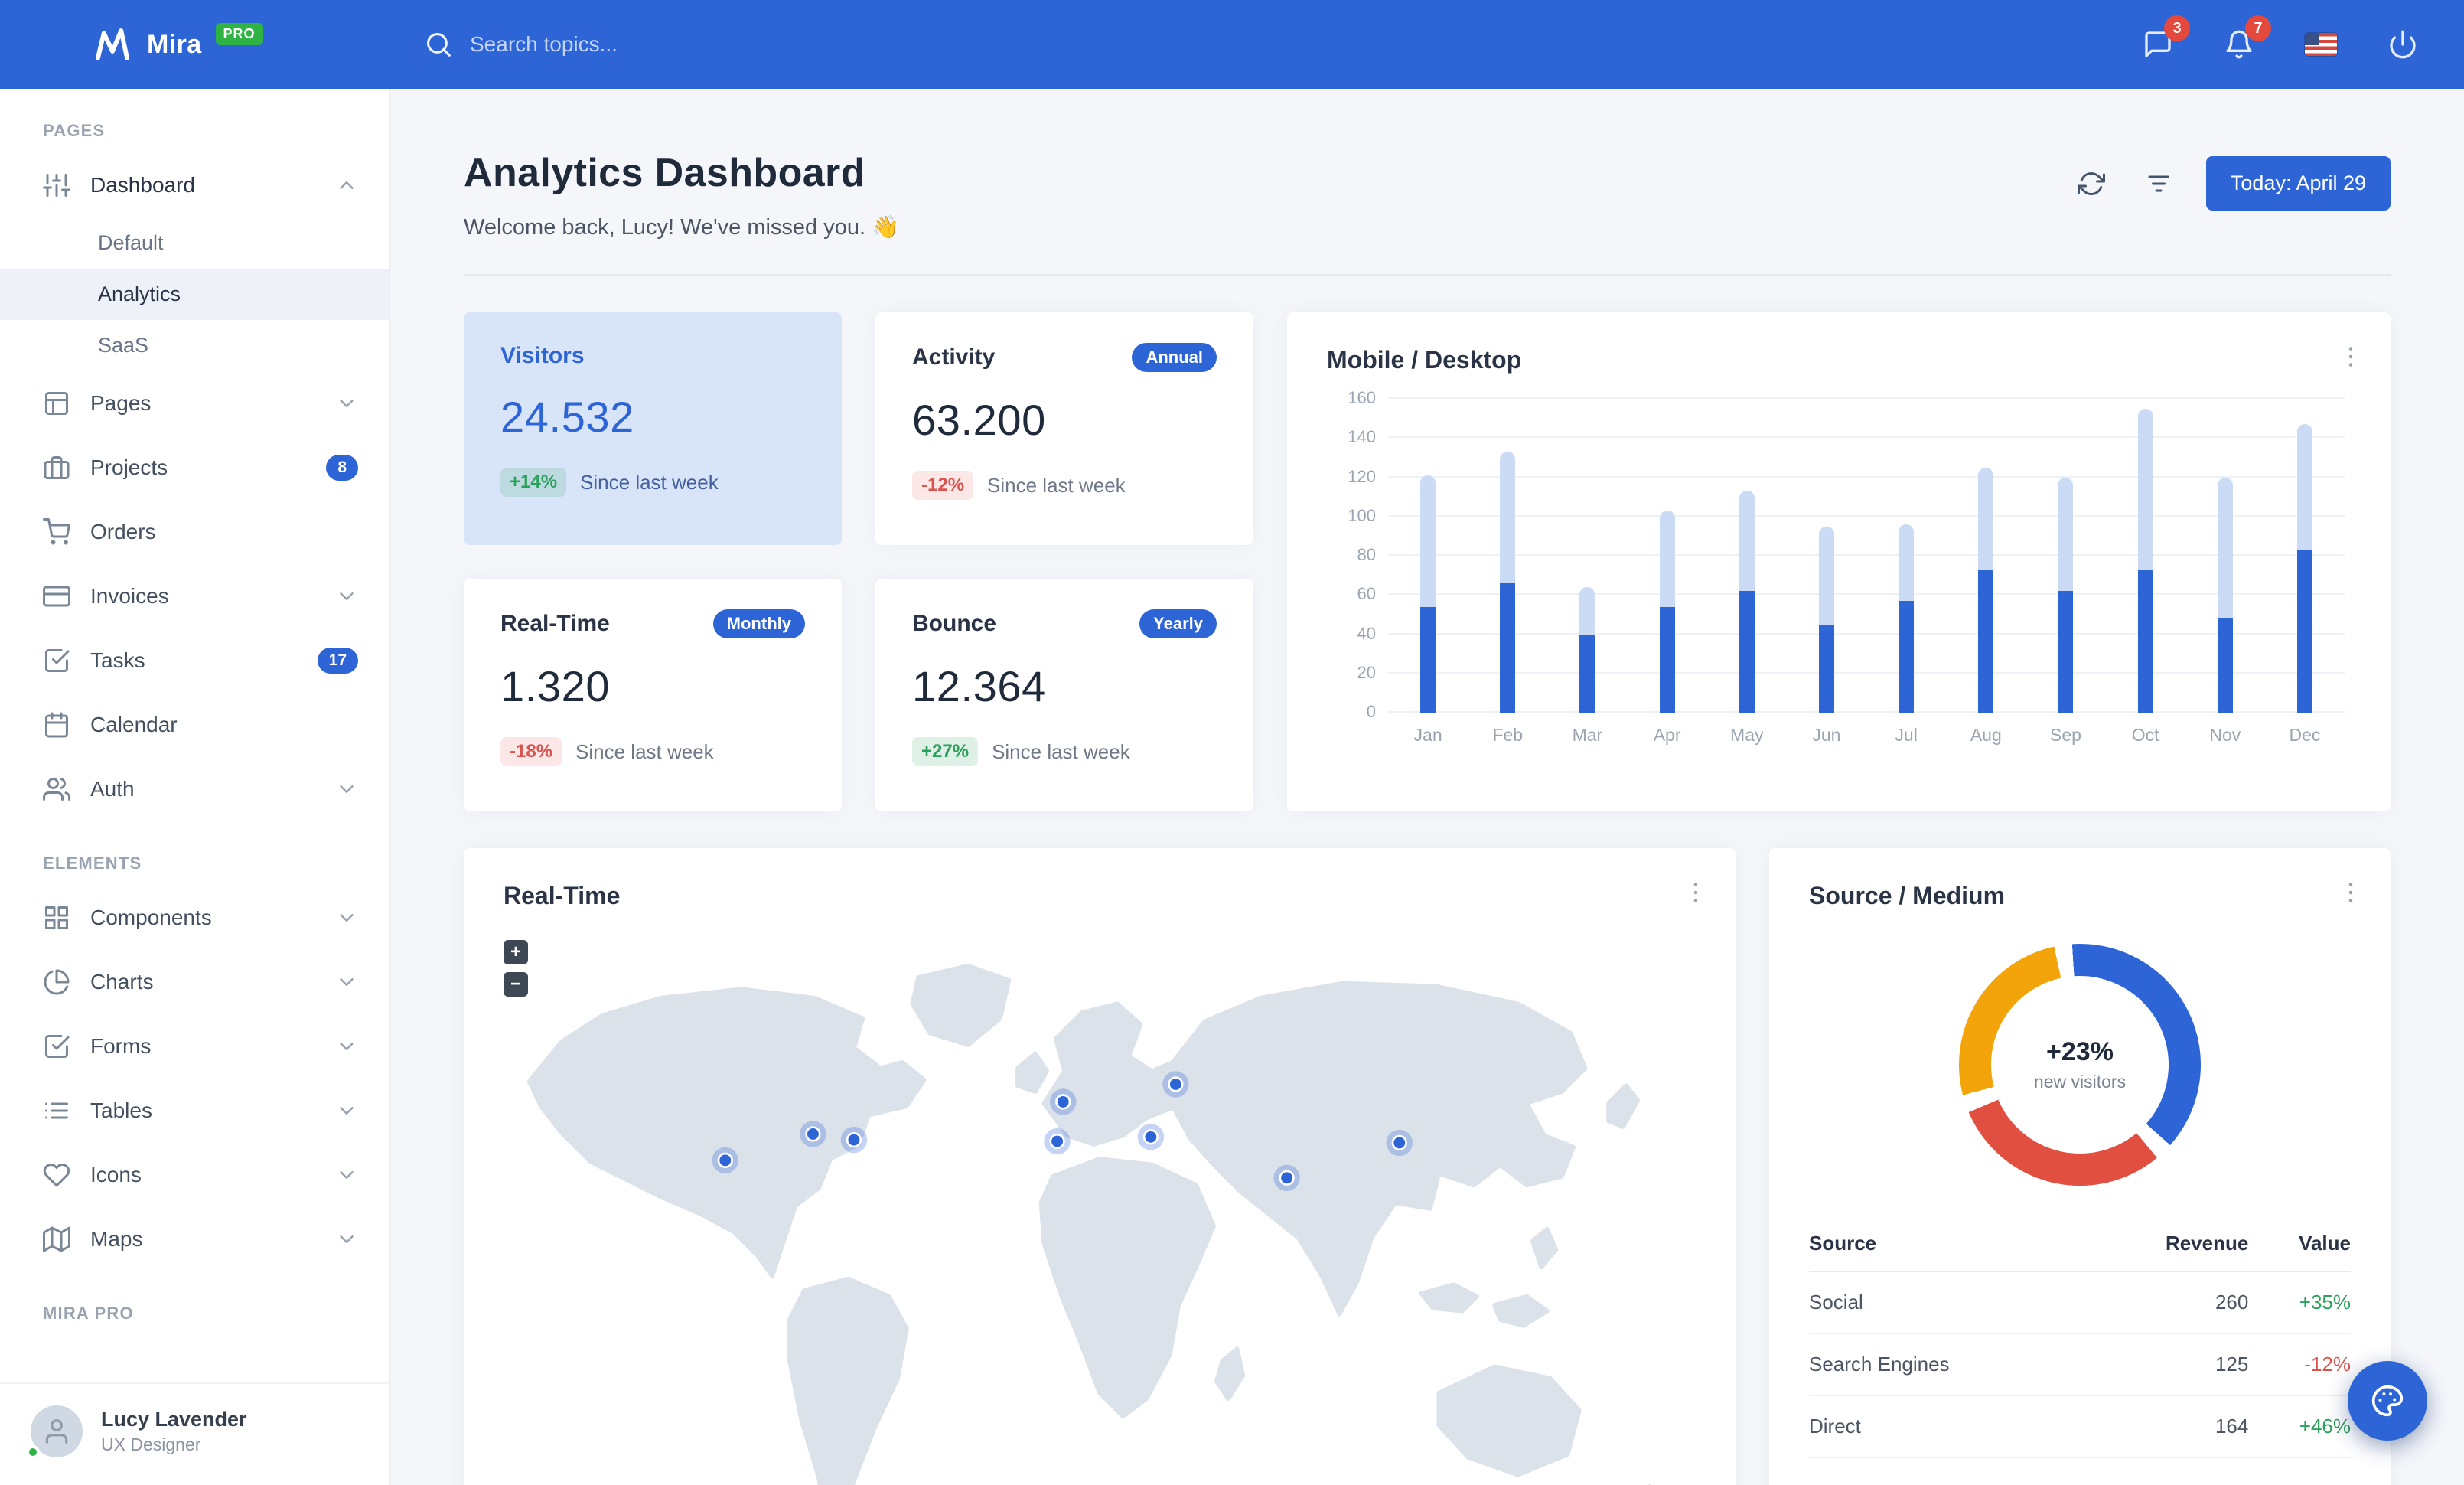 This screenshot has width=2464, height=1485. Describe the element at coordinates (1178, 623) in the screenshot. I see `period-badge: Yearly` at that location.